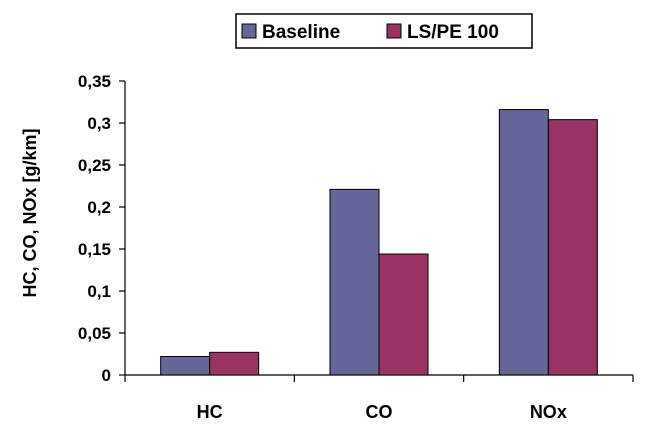 The height and width of the screenshot is (427, 661). Describe the element at coordinates (249, 31) in the screenshot. I see `legend-swatch-baseline` at that location.